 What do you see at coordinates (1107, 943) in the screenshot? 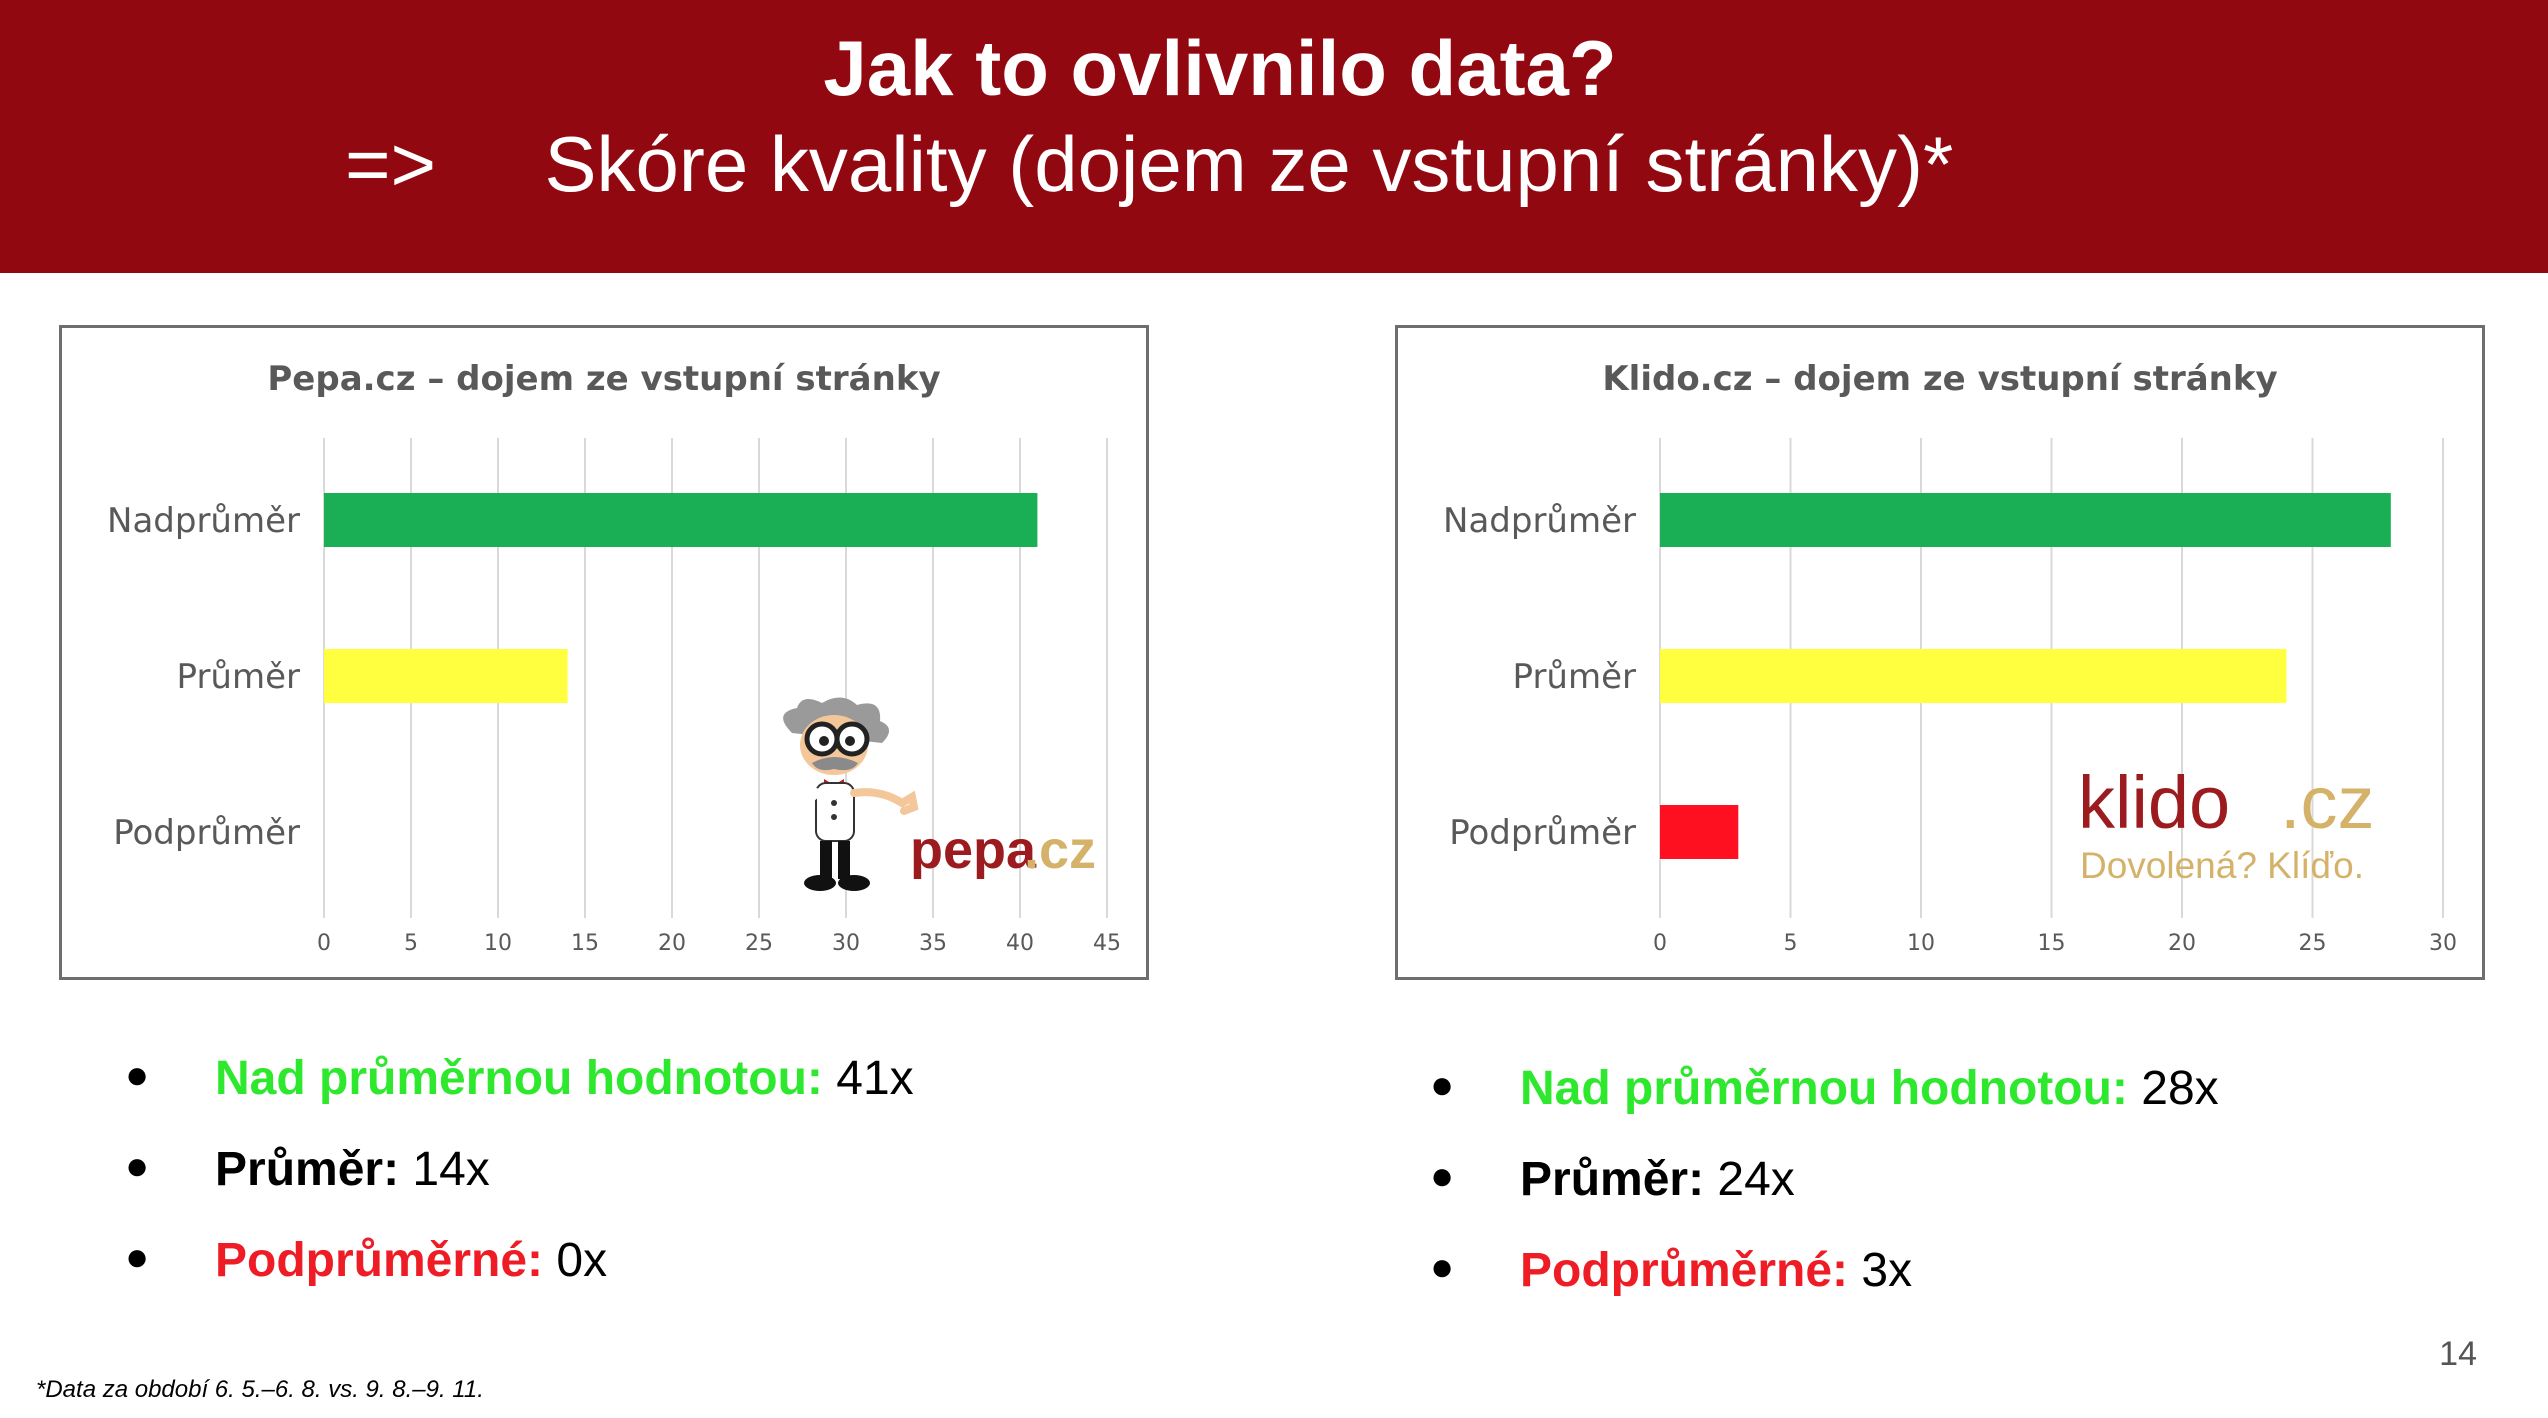
I see `x-tick-label: 45` at bounding box center [1107, 943].